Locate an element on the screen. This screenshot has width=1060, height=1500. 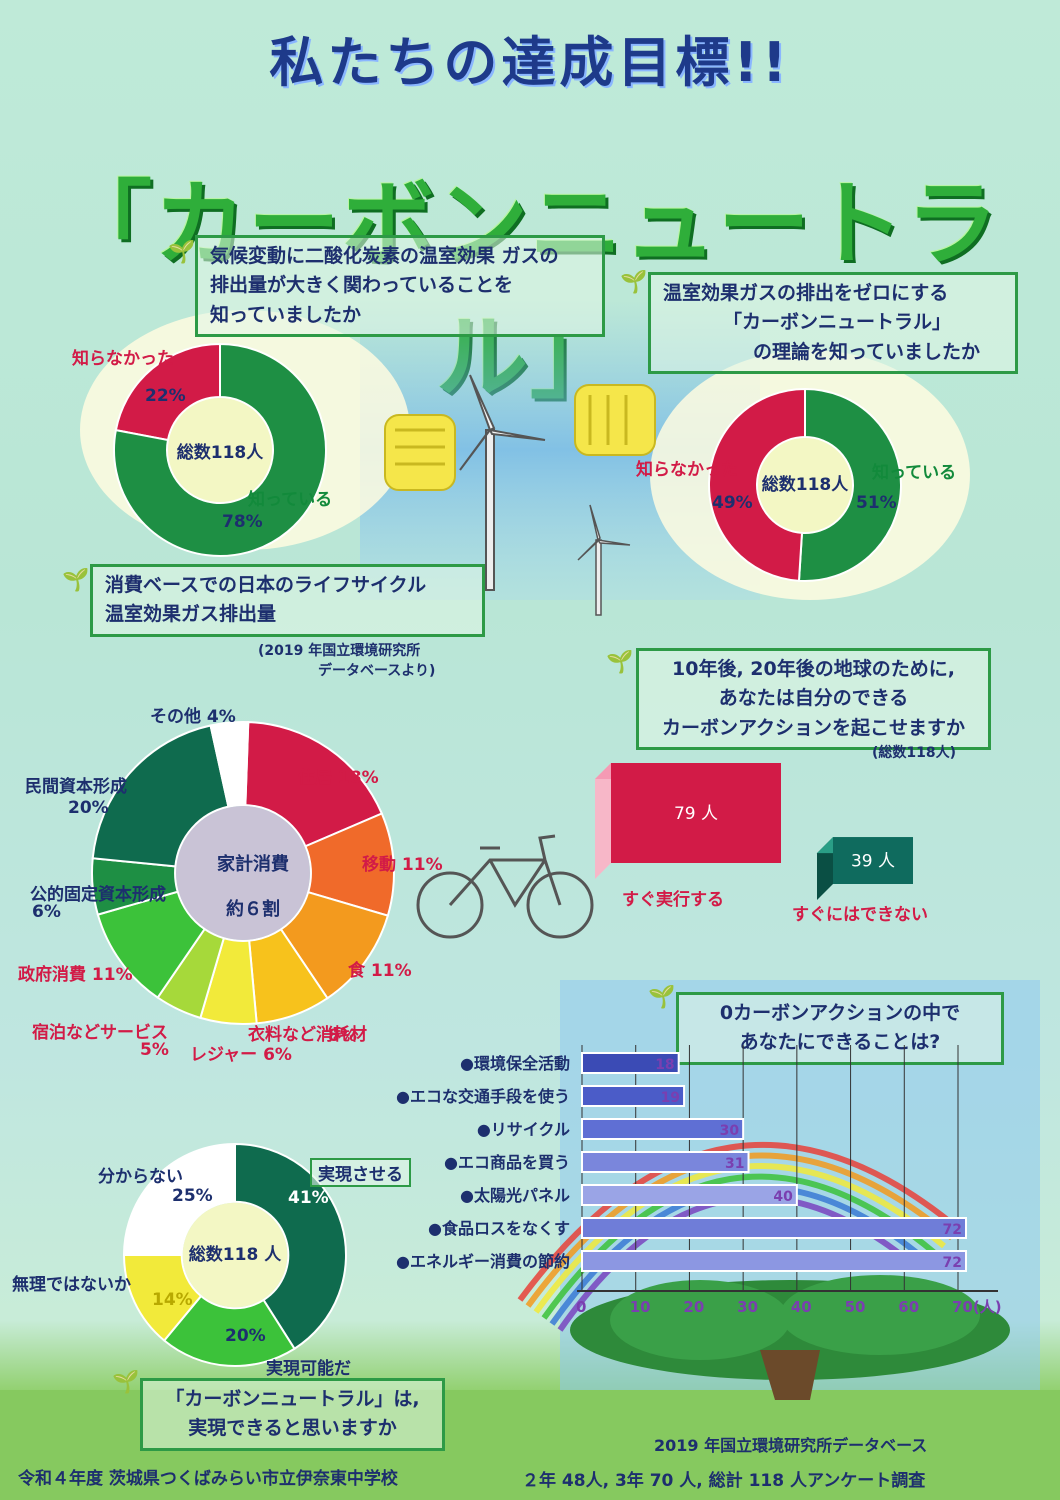
q4-note: (総数118人) is located at coordinates (914, 753).